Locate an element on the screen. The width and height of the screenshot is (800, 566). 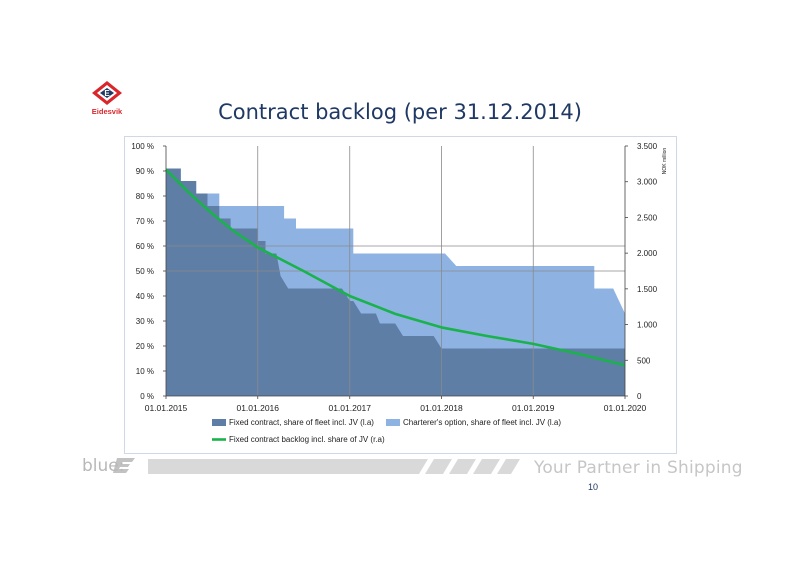
left-tick-label: 70 % is located at coordinates (145, 221).